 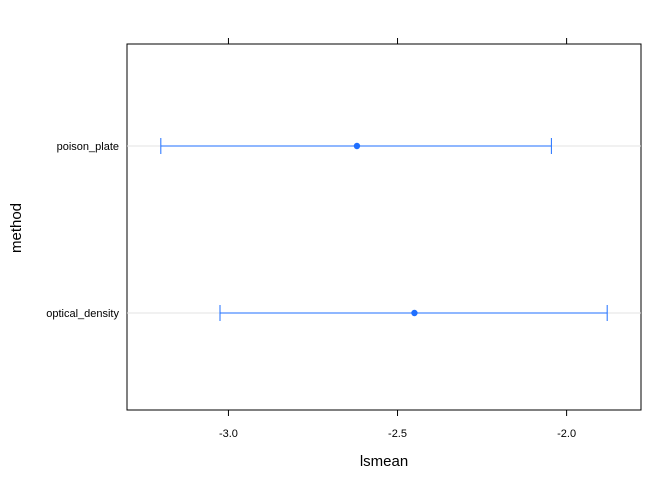 What do you see at coordinates (82, 314) in the screenshot?
I see `category-label: optical_density` at bounding box center [82, 314].